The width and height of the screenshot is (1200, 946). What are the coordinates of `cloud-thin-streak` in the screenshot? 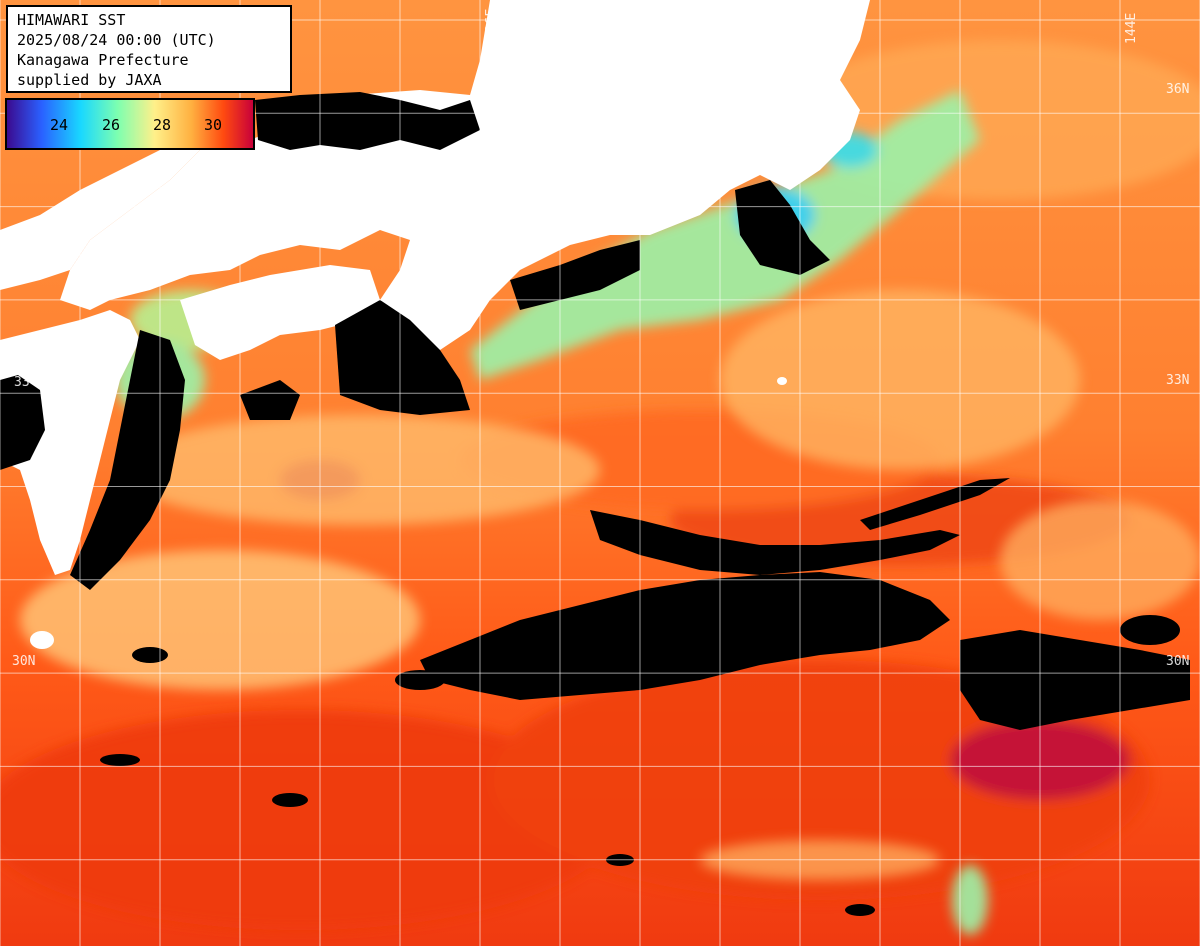 It's located at (935, 504).